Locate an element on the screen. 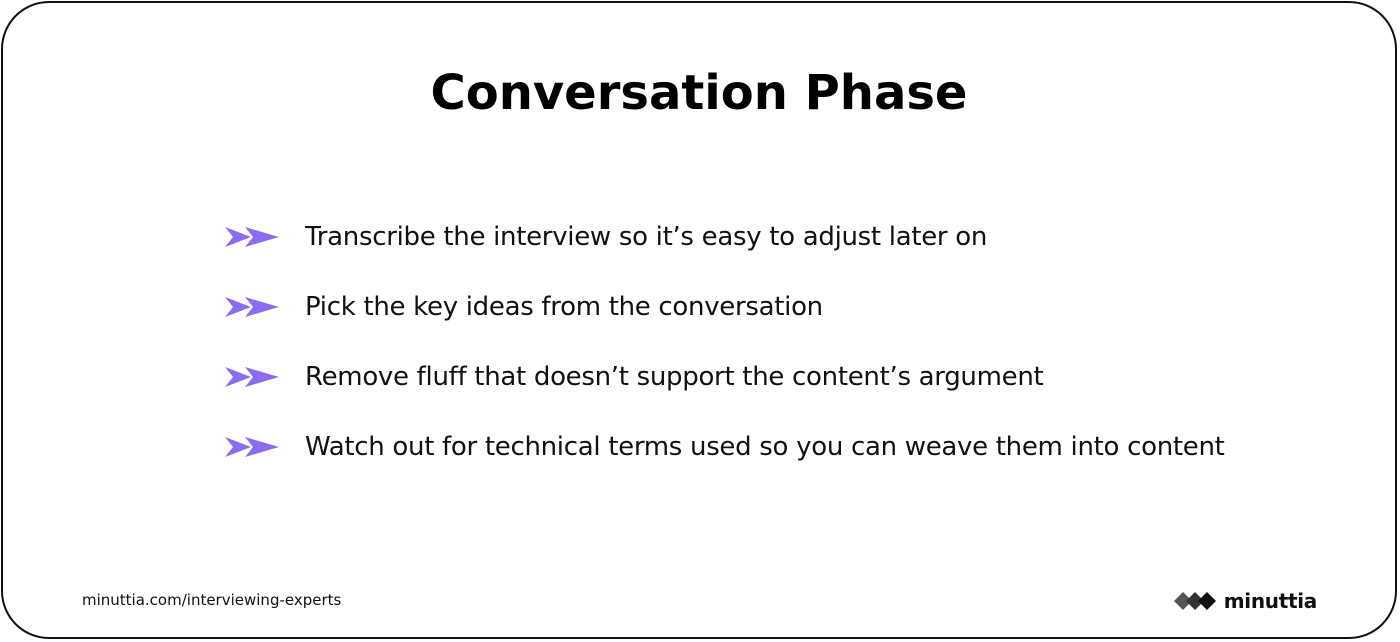  brand-logo: minuttia is located at coordinates (1244, 601).